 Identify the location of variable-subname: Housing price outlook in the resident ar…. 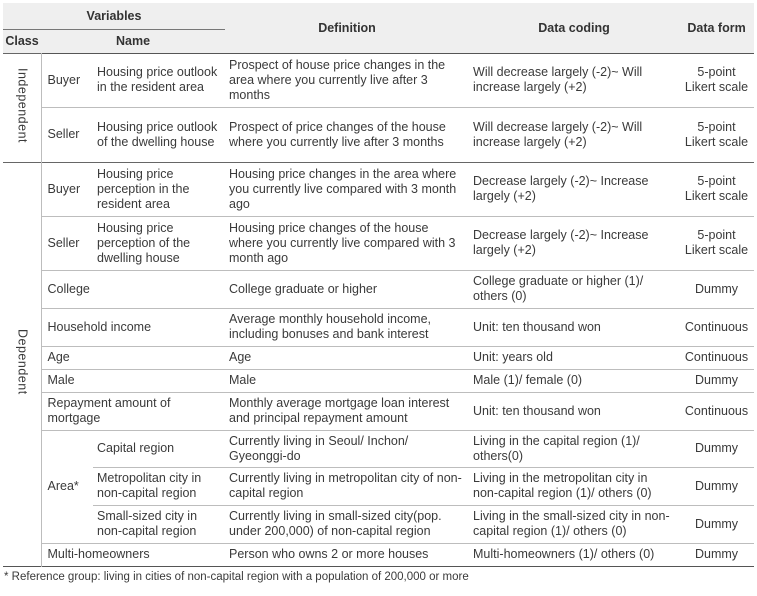
(159, 79).